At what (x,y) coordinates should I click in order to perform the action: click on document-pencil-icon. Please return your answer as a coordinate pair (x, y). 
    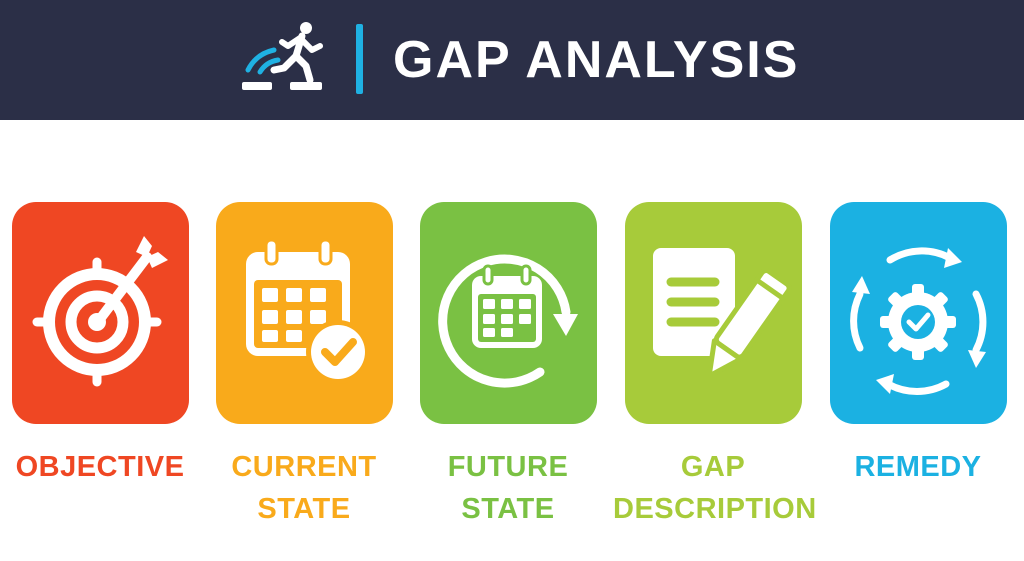
    Looking at the image, I should click on (722, 313).